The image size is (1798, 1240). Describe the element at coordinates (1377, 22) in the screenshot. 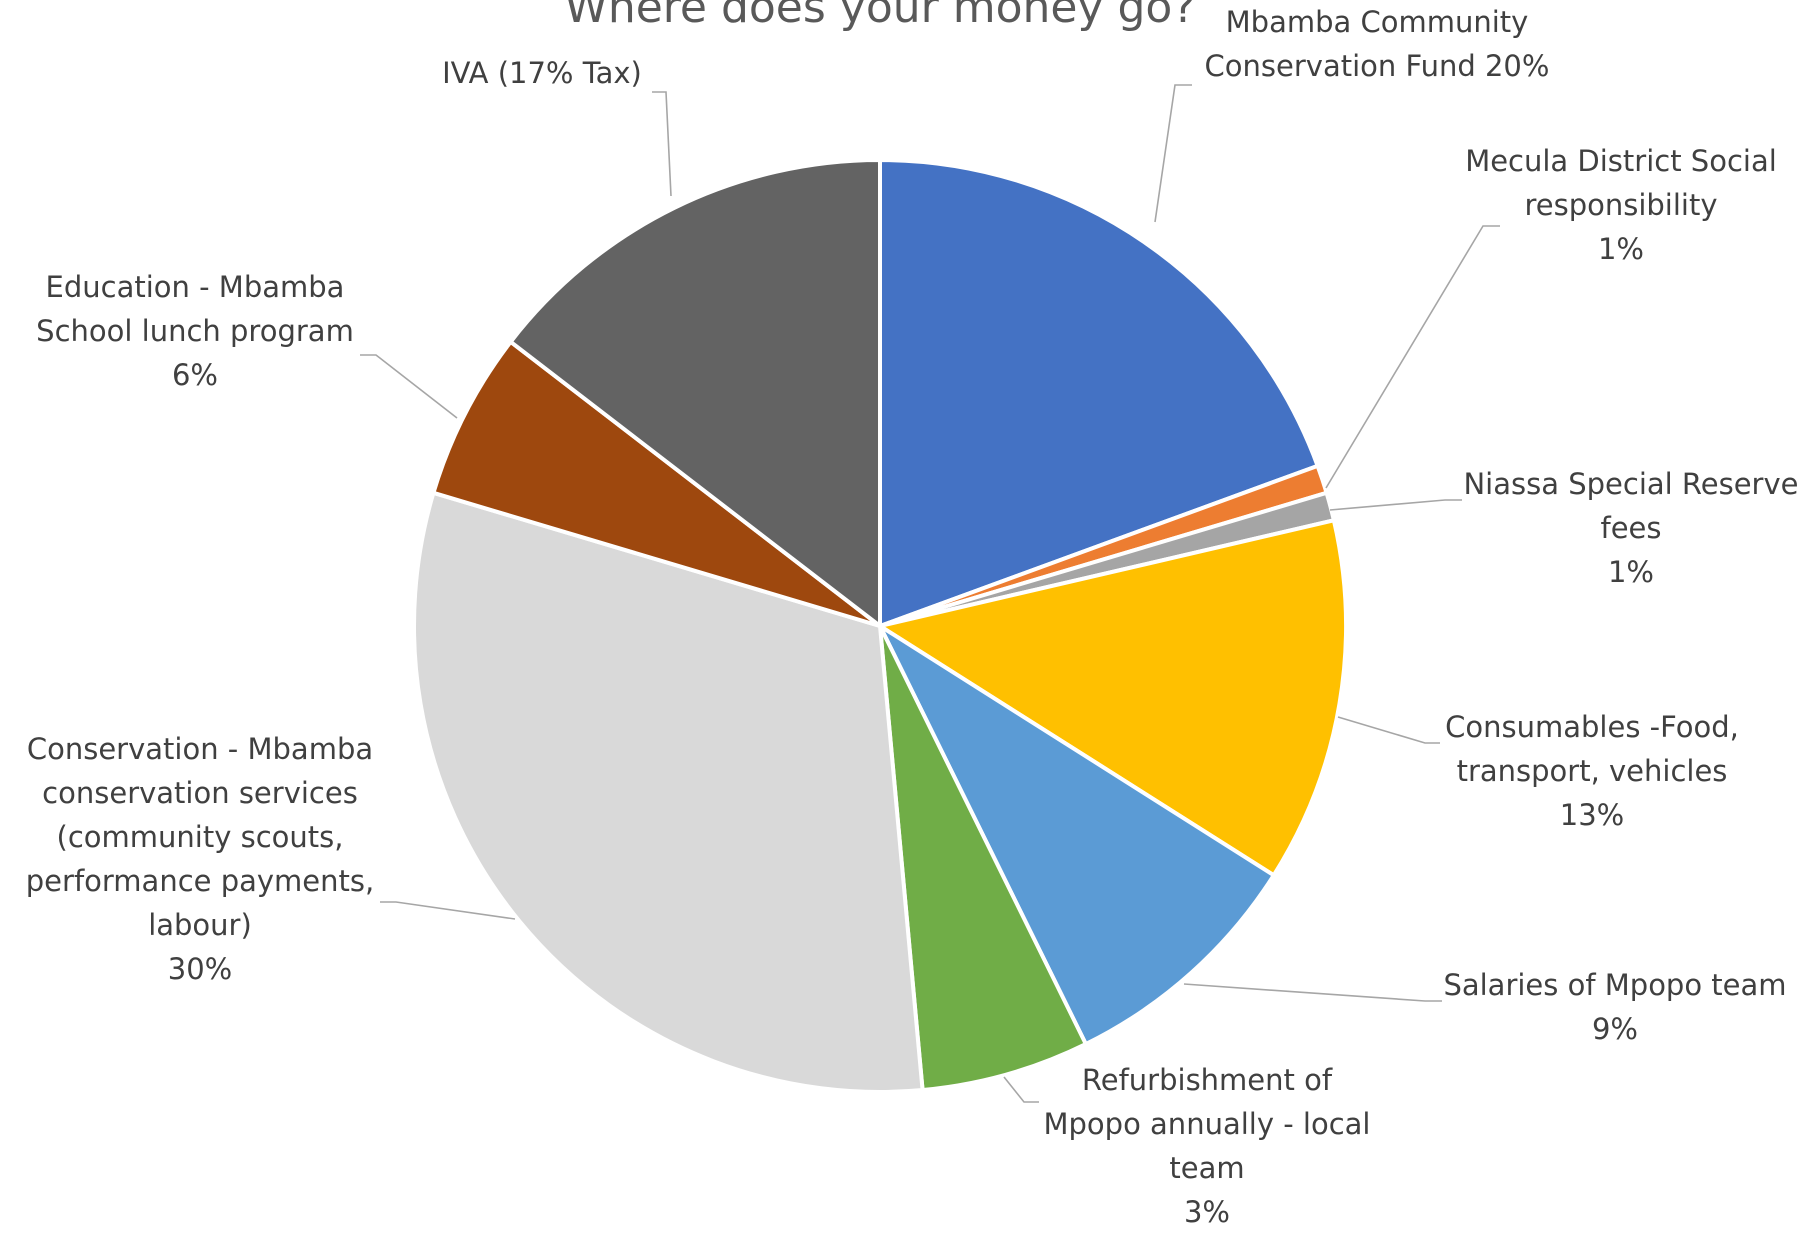

I see `slice-label-line: Mbamba Community` at that location.